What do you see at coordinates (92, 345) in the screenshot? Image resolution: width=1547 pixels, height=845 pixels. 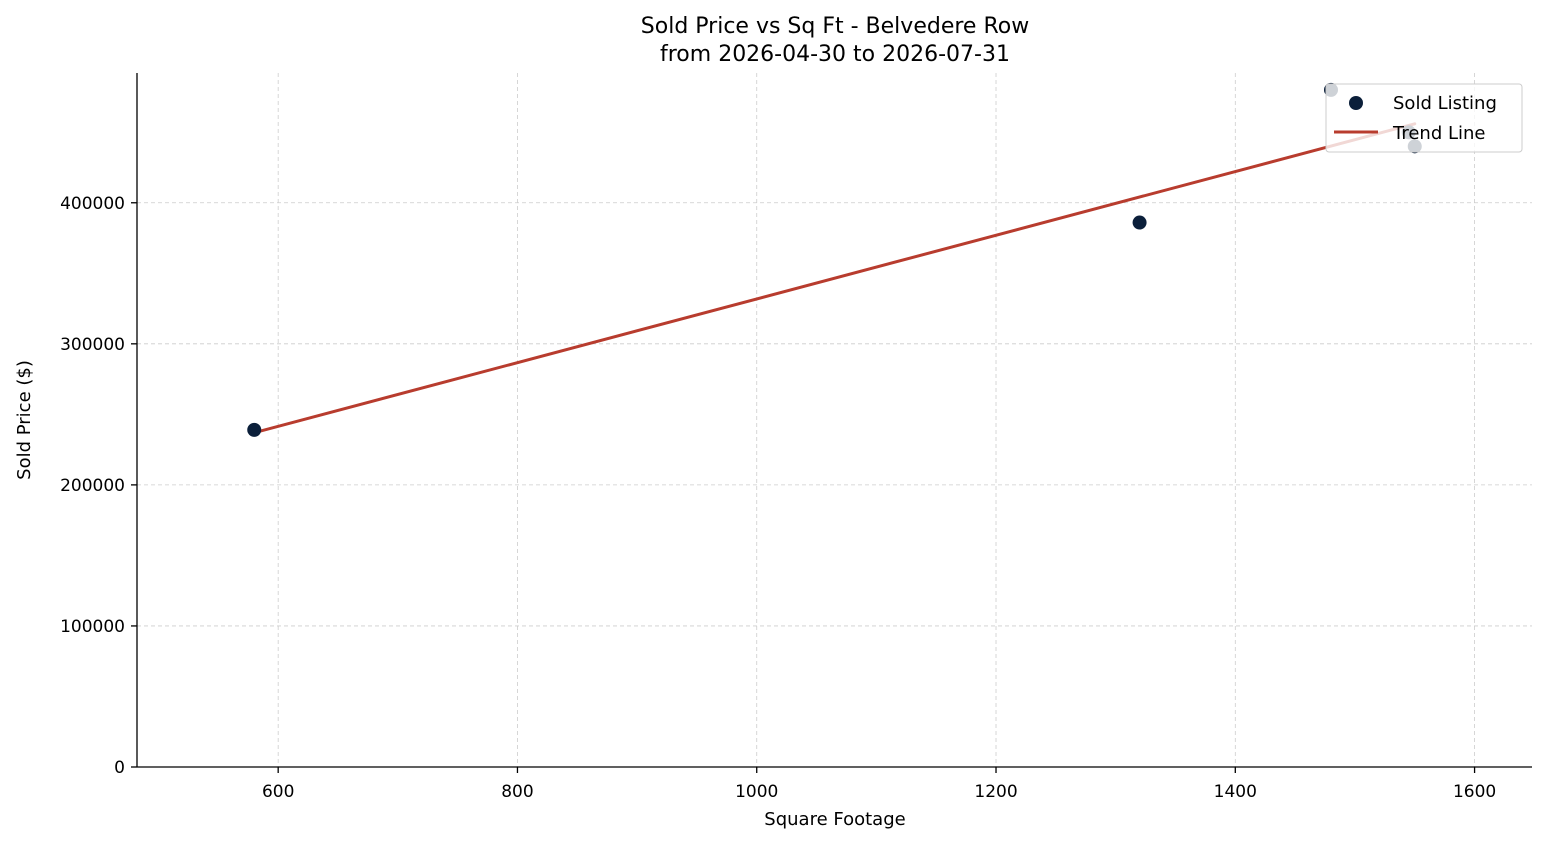 I see `y-tick-label: 300000` at bounding box center [92, 345].